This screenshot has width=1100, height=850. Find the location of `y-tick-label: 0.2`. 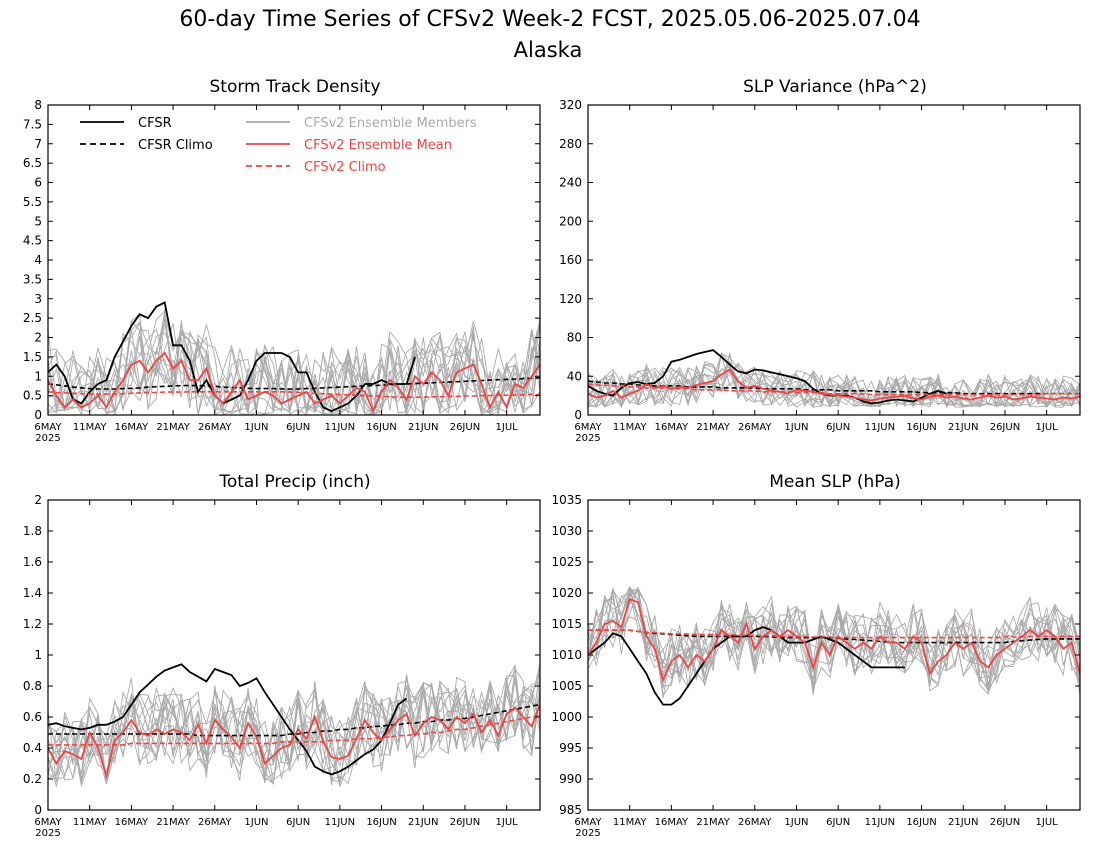

y-tick-label: 0.2 is located at coordinates (32, 779).